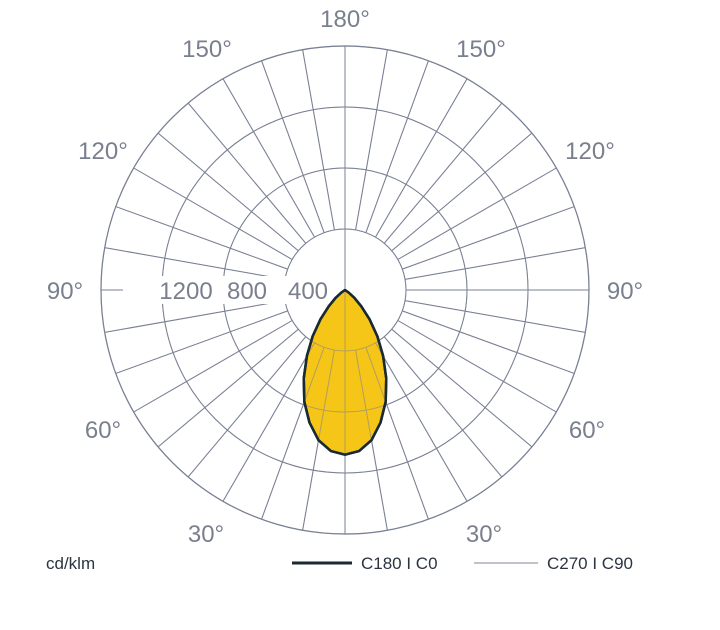 The image size is (720, 630). What do you see at coordinates (488, 342) in the screenshot?
I see `grid-spoke-70-overlay` at bounding box center [488, 342].